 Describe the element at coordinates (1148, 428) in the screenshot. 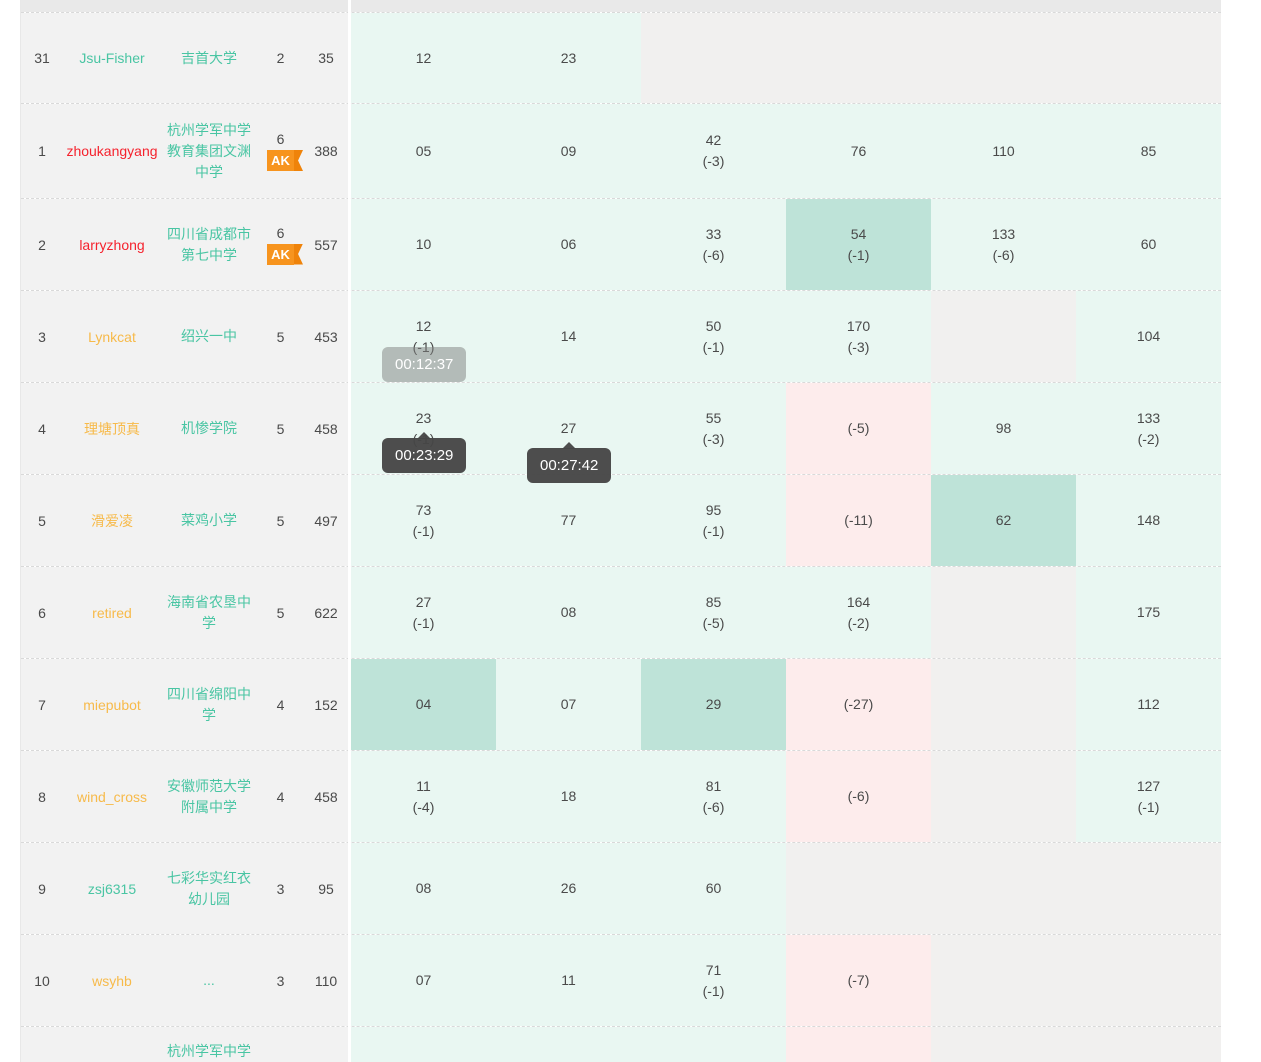

I see `problem-cell: 133 (-2)` at that location.